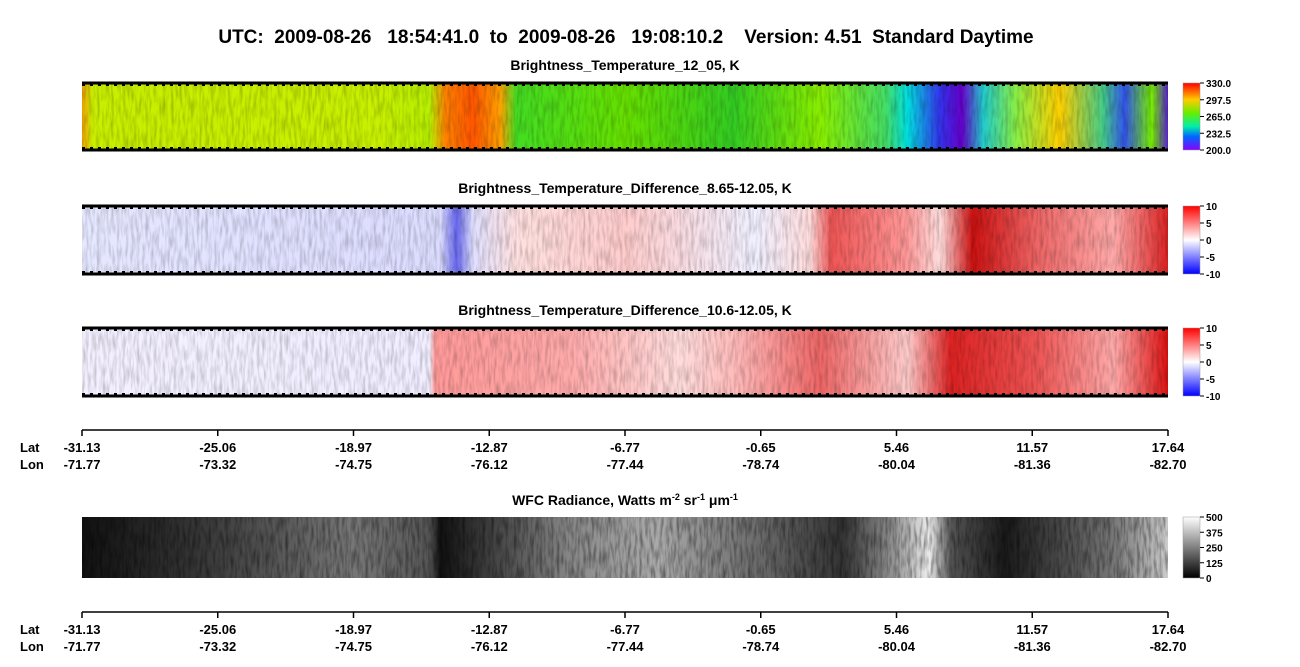 The width and height of the screenshot is (1300, 667). Describe the element at coordinates (592, 500) in the screenshot. I see `title-part: WFC Radiance, Watts m` at that location.